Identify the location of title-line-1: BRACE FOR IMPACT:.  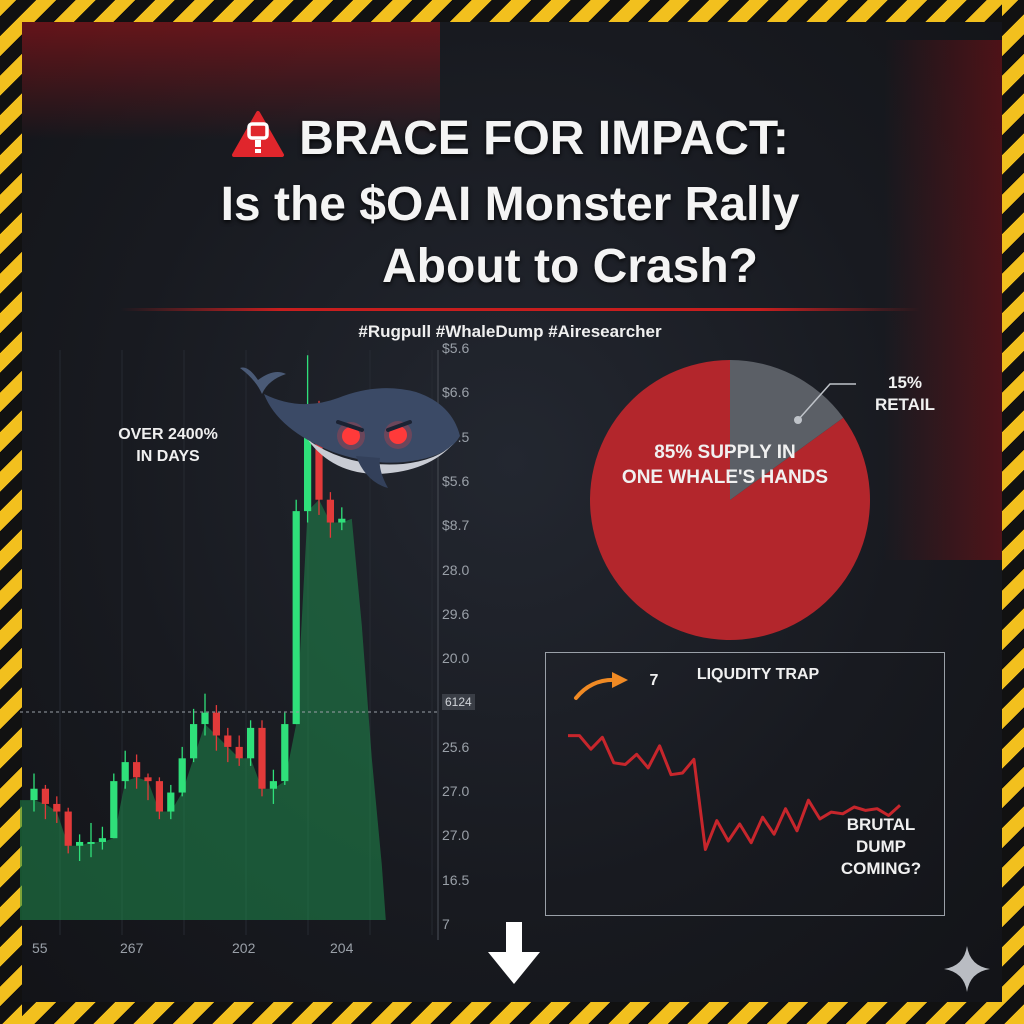
(510, 141).